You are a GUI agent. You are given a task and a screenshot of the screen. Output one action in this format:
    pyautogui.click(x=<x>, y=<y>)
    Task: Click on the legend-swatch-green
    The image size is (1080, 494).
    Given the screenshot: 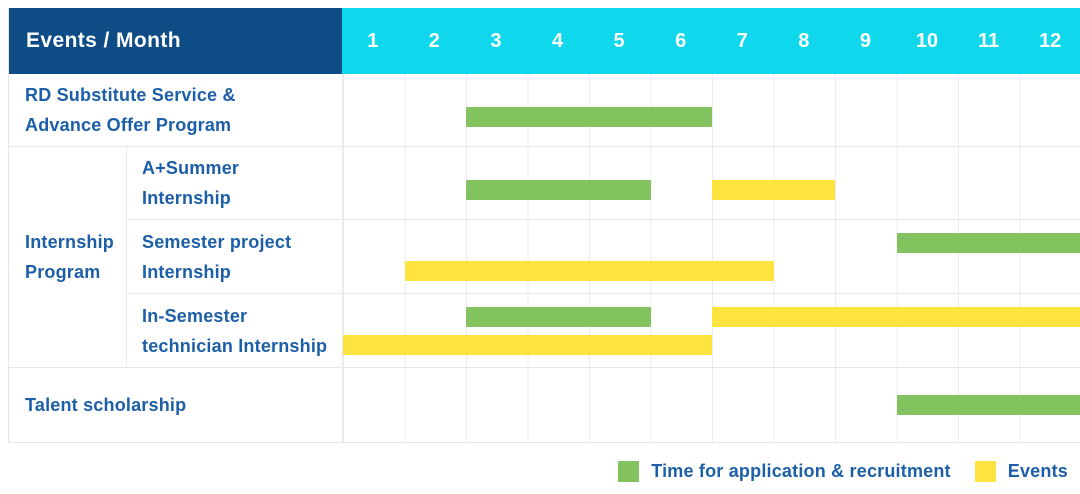 What is the action you would take?
    pyautogui.click(x=629, y=471)
    